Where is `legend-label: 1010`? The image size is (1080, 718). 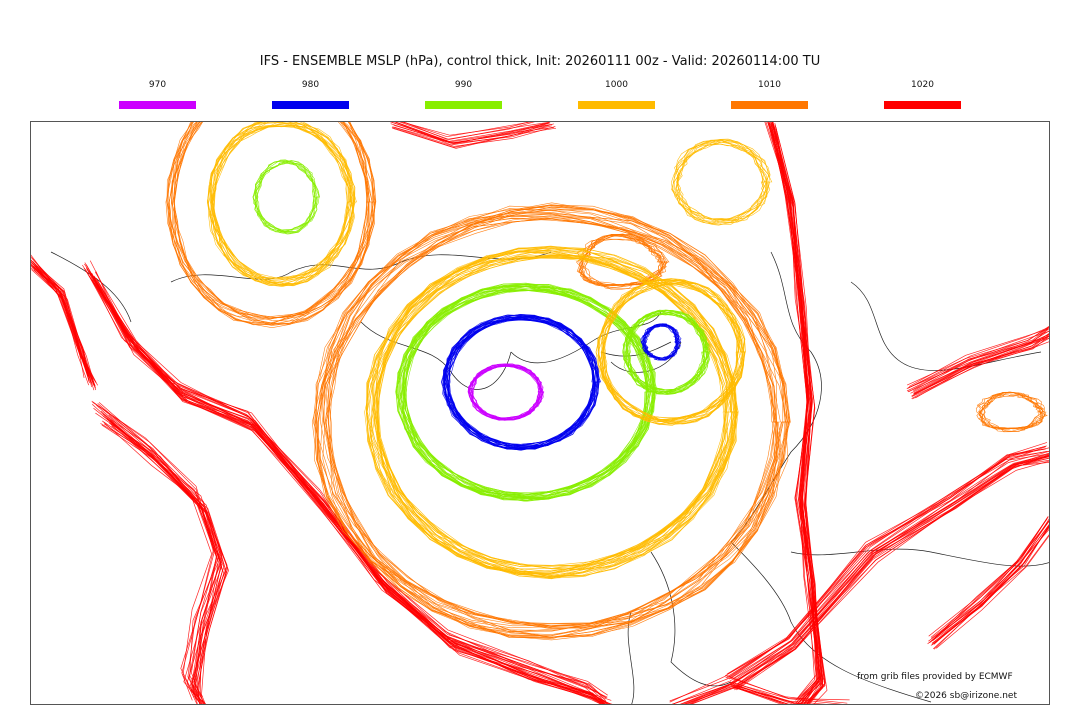
legend-label: 1010 is located at coordinates (769, 85).